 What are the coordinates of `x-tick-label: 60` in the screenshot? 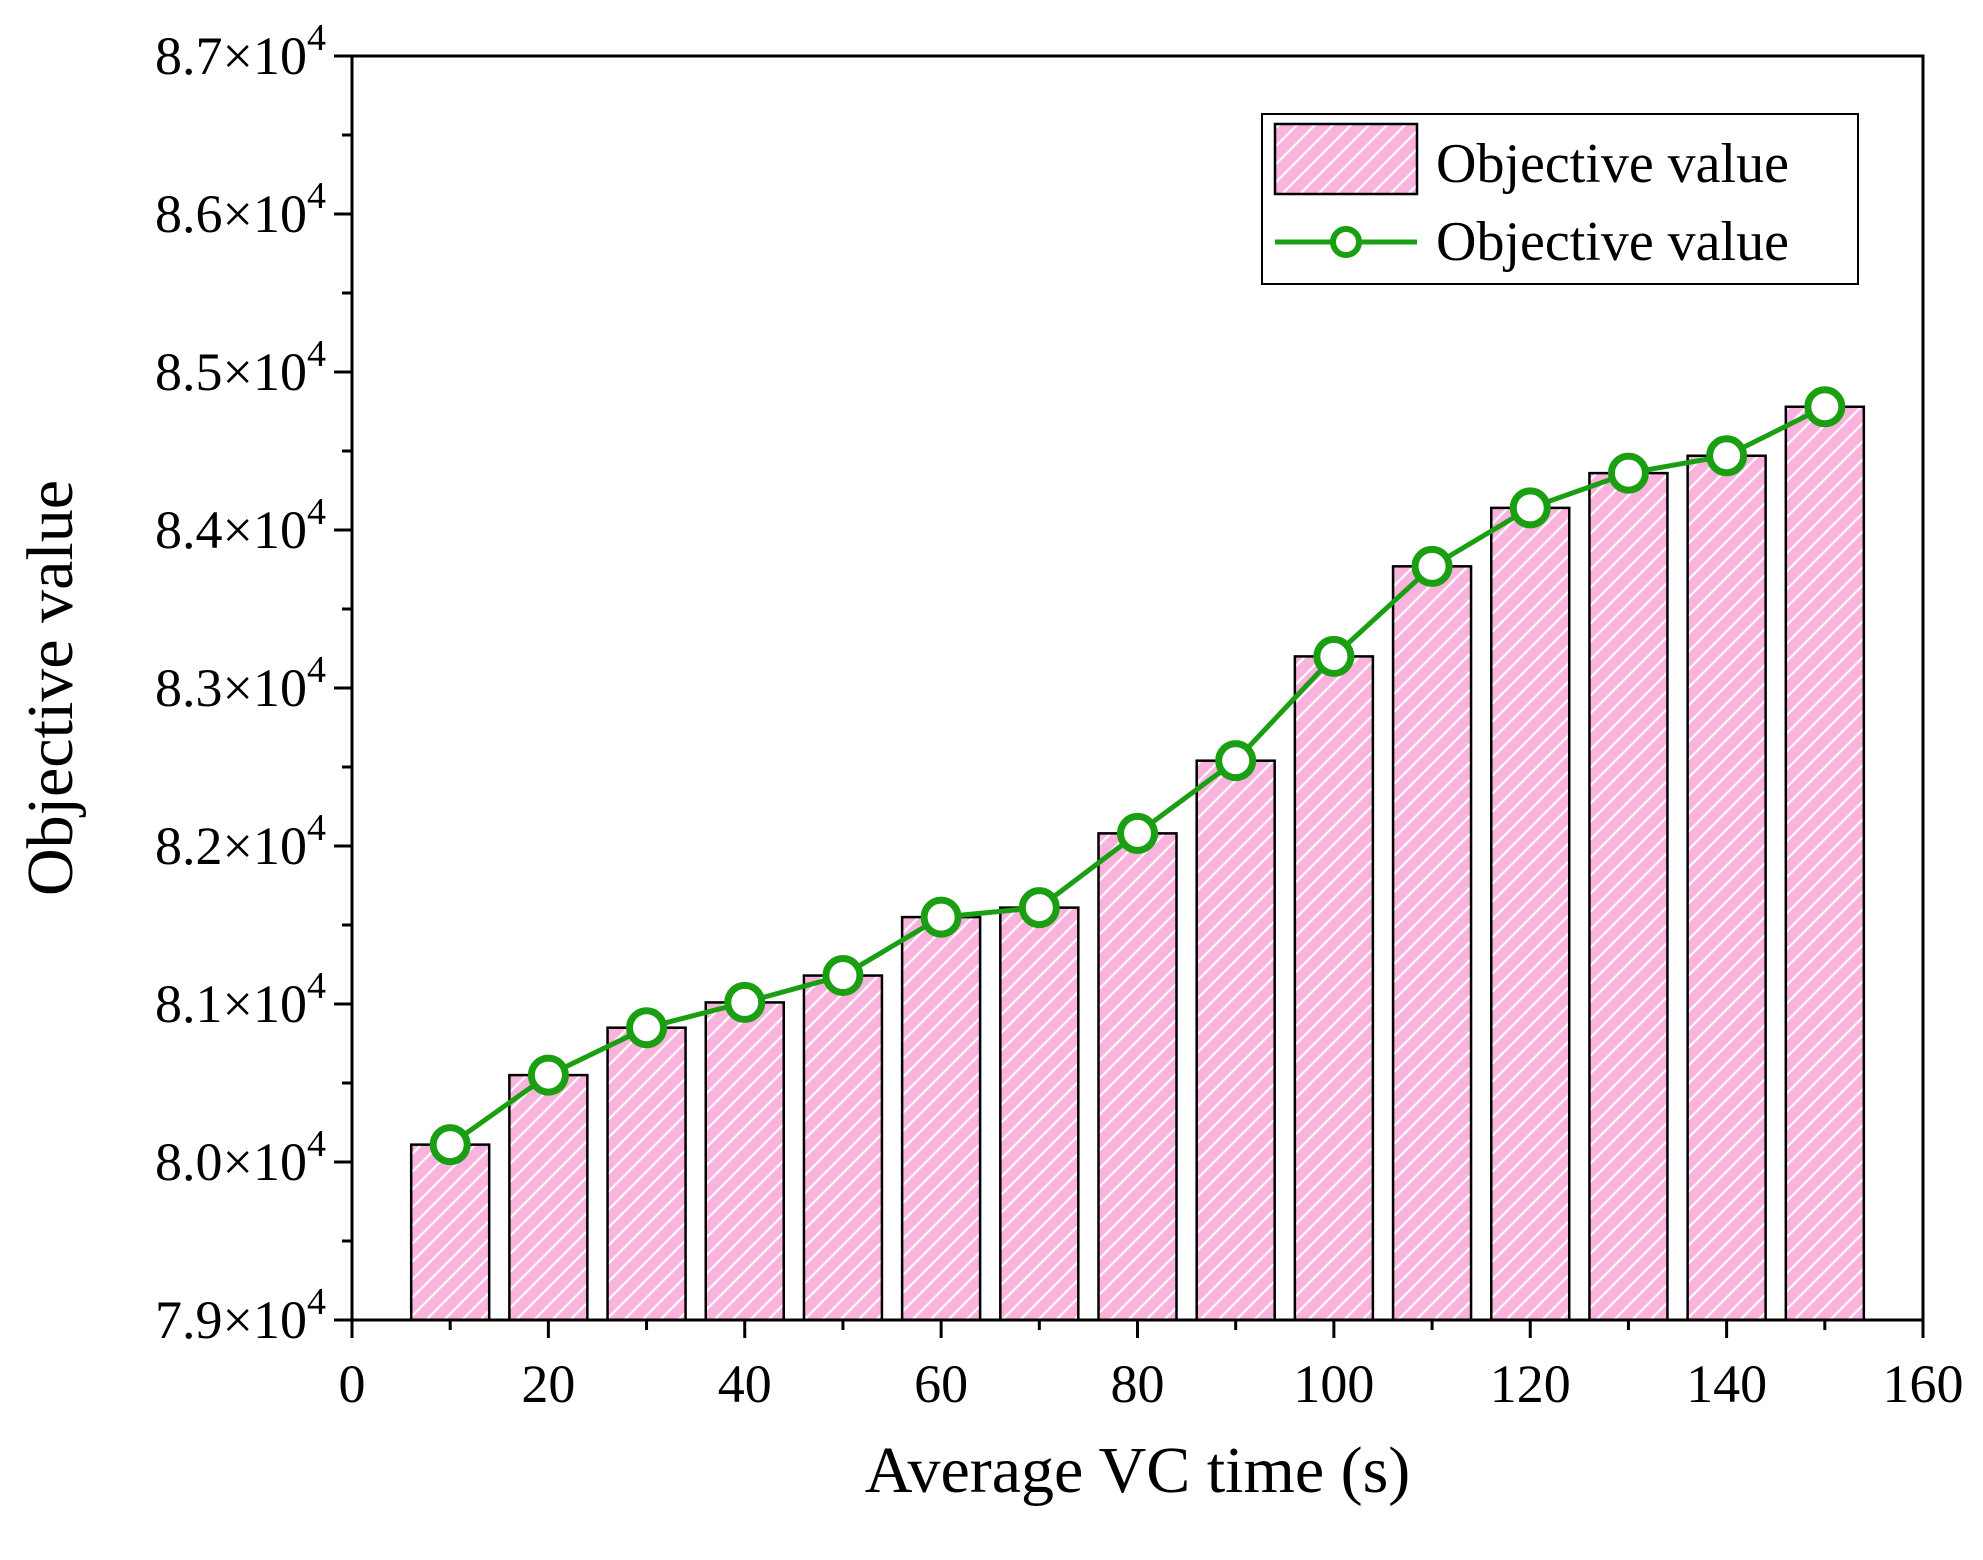 It's located at (941, 1384).